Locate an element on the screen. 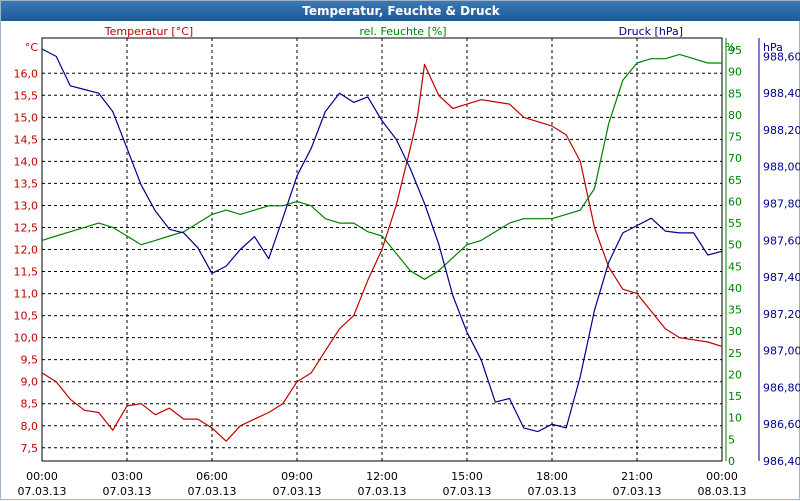  y-right1-tick-label: 15 is located at coordinates (735, 396).